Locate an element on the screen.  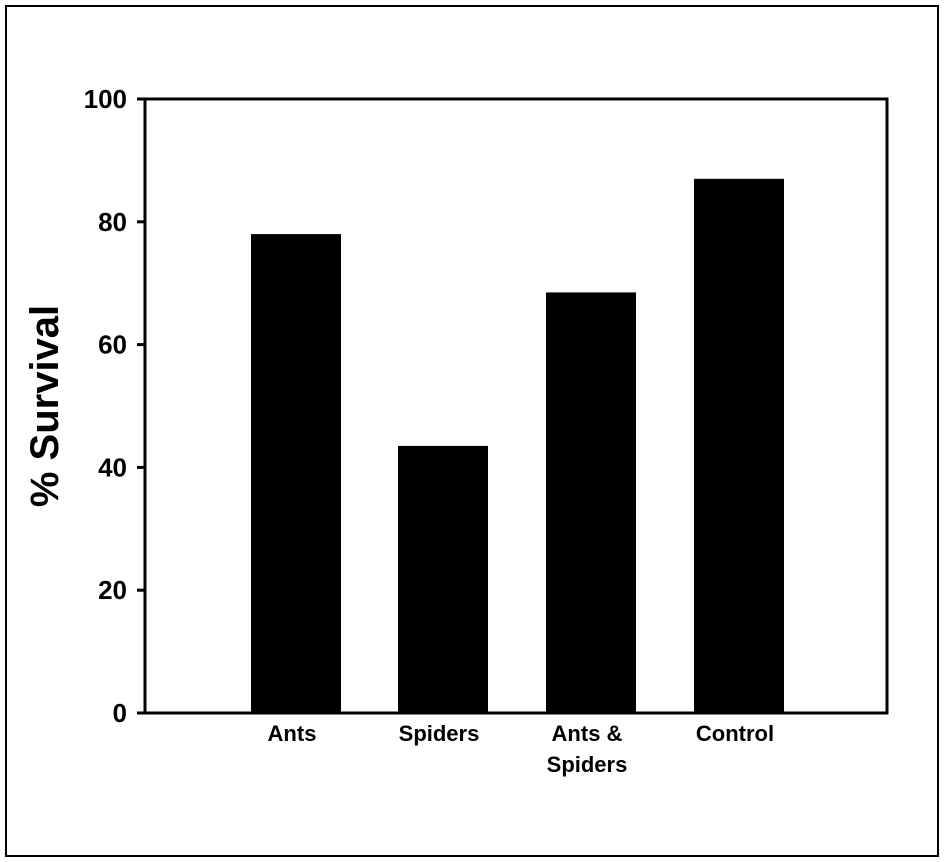
y-tick-label: 40 is located at coordinates (112, 467).